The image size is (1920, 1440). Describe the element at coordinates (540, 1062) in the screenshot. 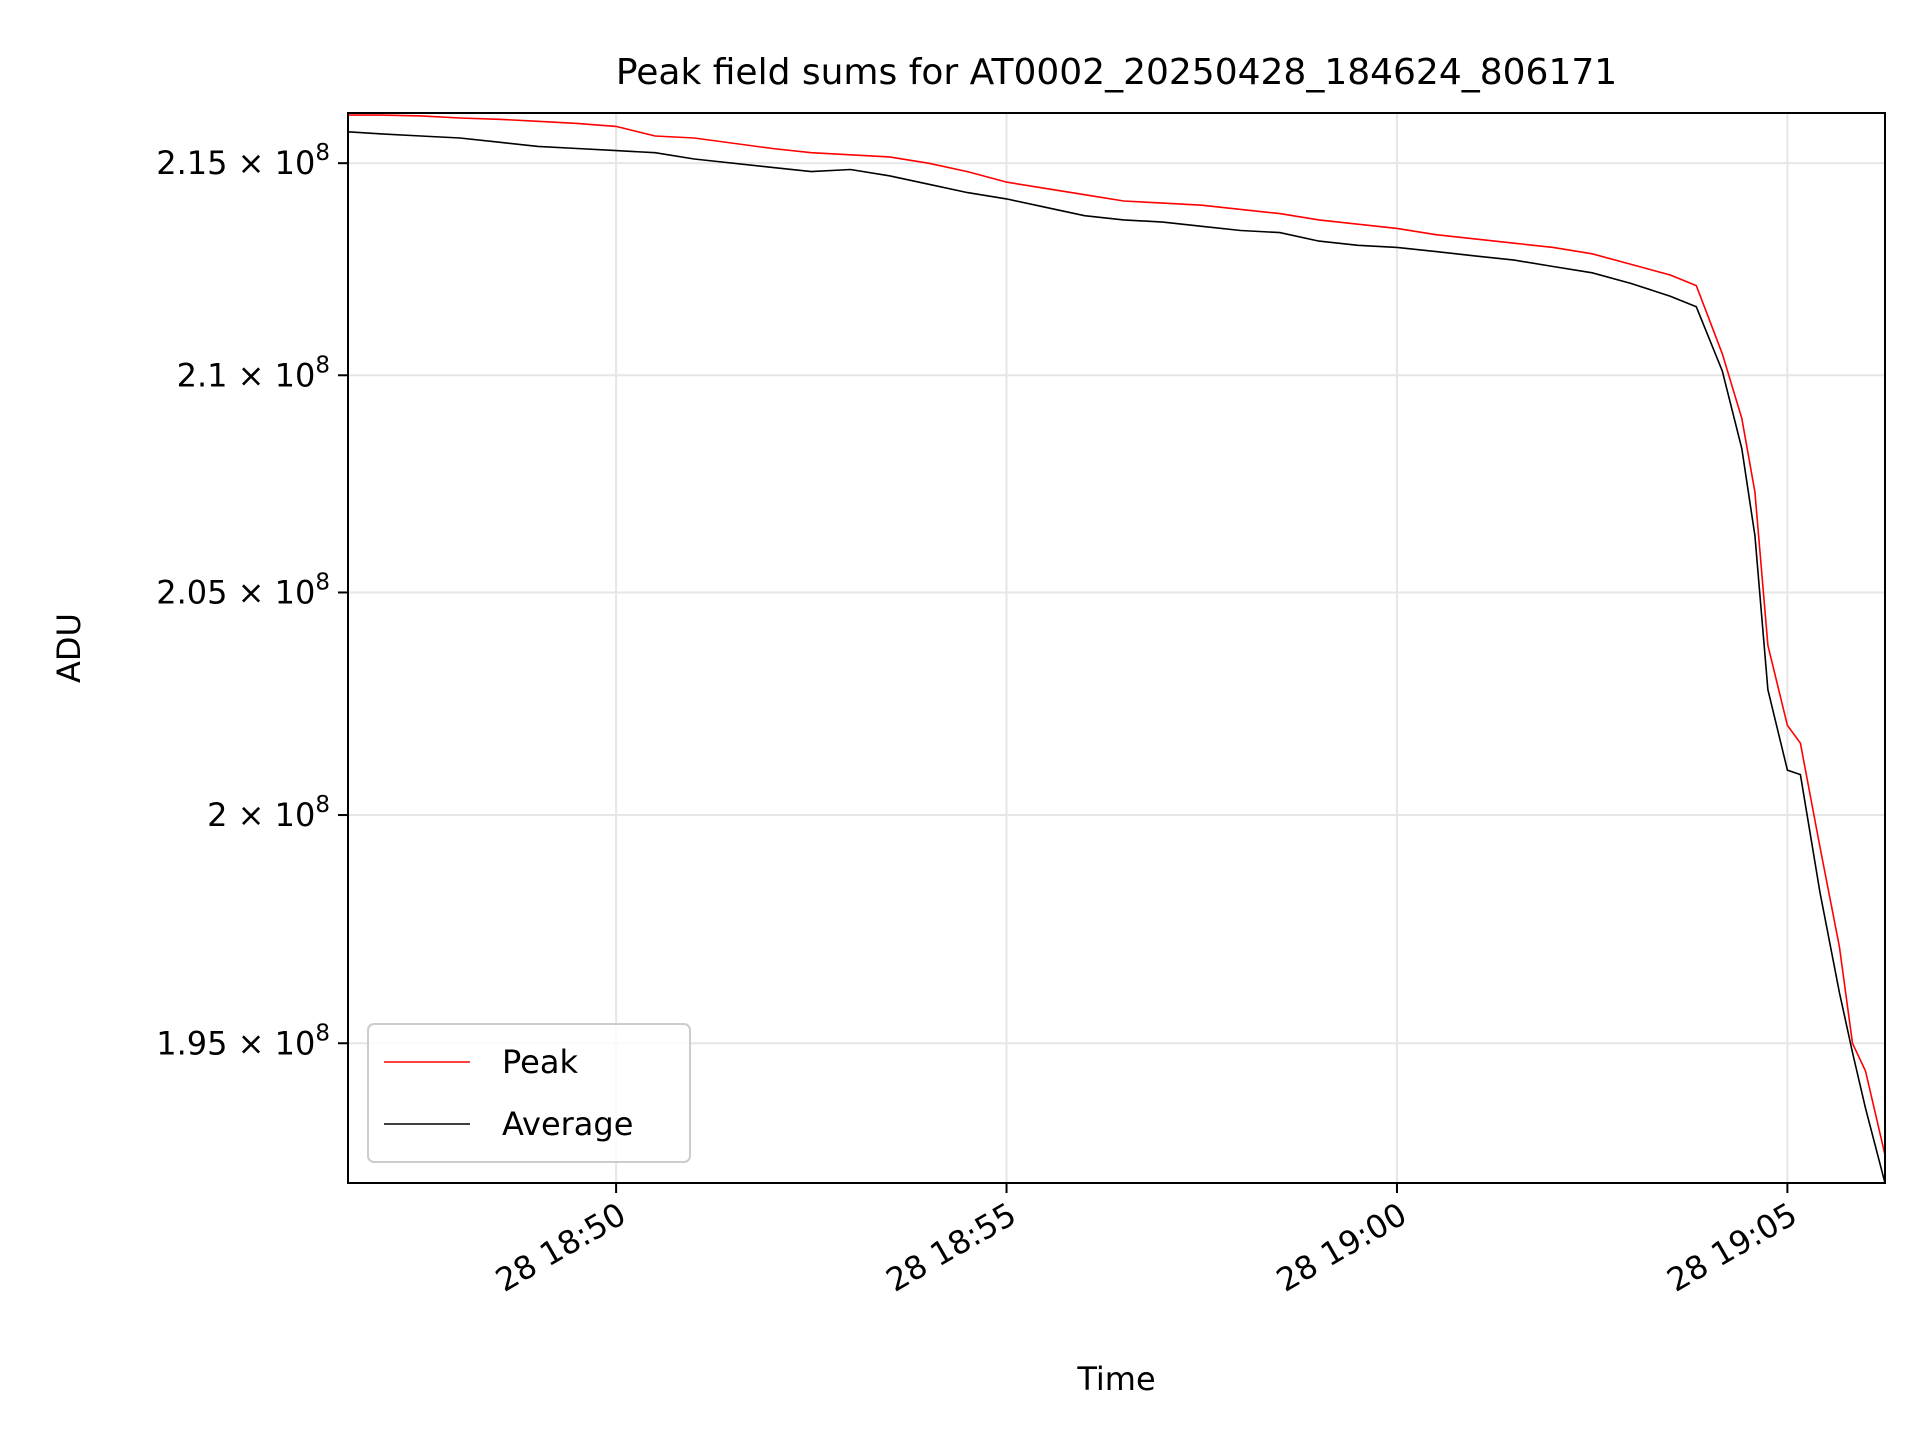

I see `legend-label-peak: Peak` at that location.